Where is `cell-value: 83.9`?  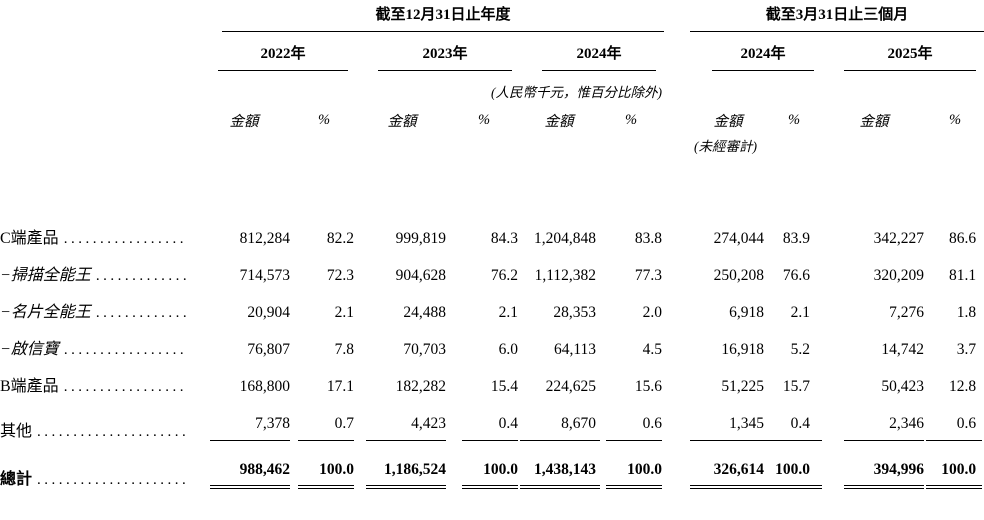
cell-value: 83.9 is located at coordinates (796, 238).